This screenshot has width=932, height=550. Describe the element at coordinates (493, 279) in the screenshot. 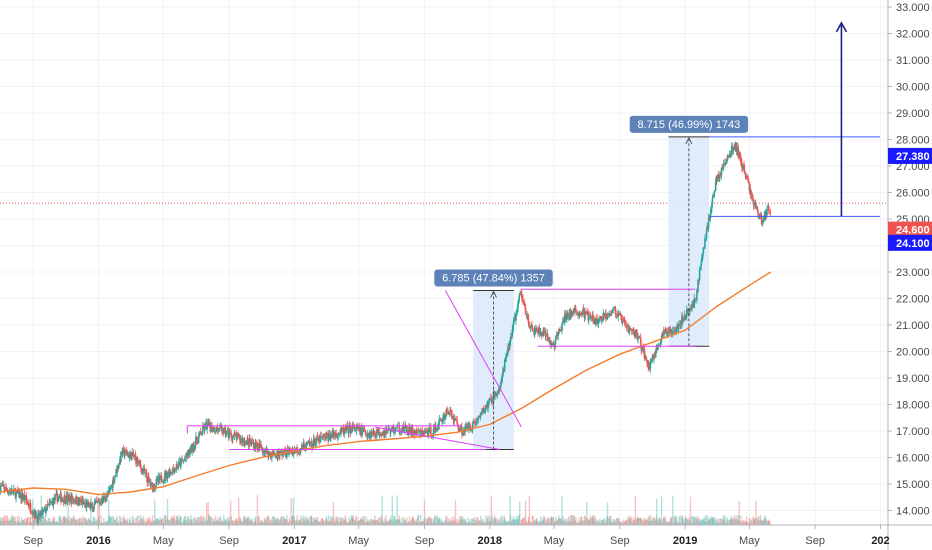

I see `measure-label: 6.785 (47.84%) 1357` at that location.